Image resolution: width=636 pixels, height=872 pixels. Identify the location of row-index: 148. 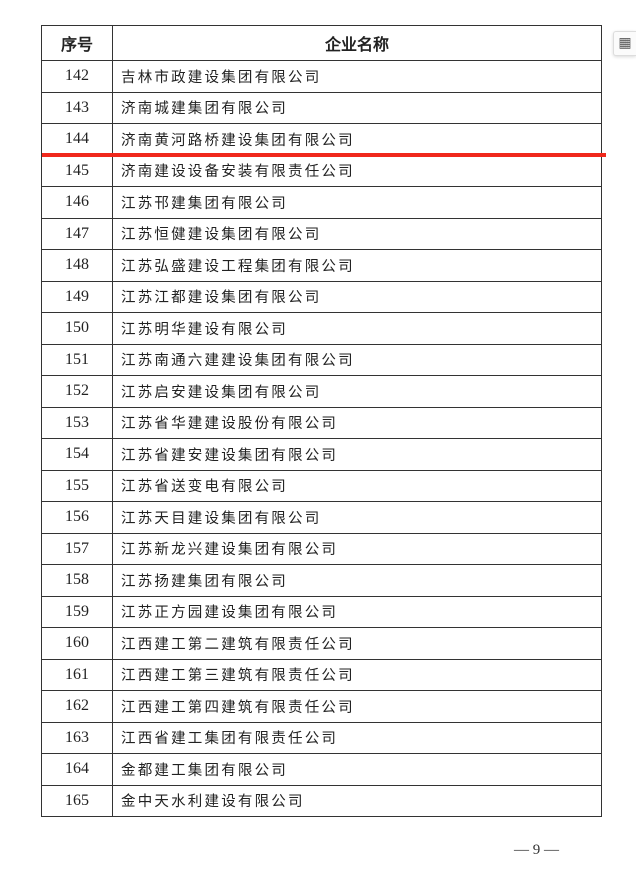
(77, 265).